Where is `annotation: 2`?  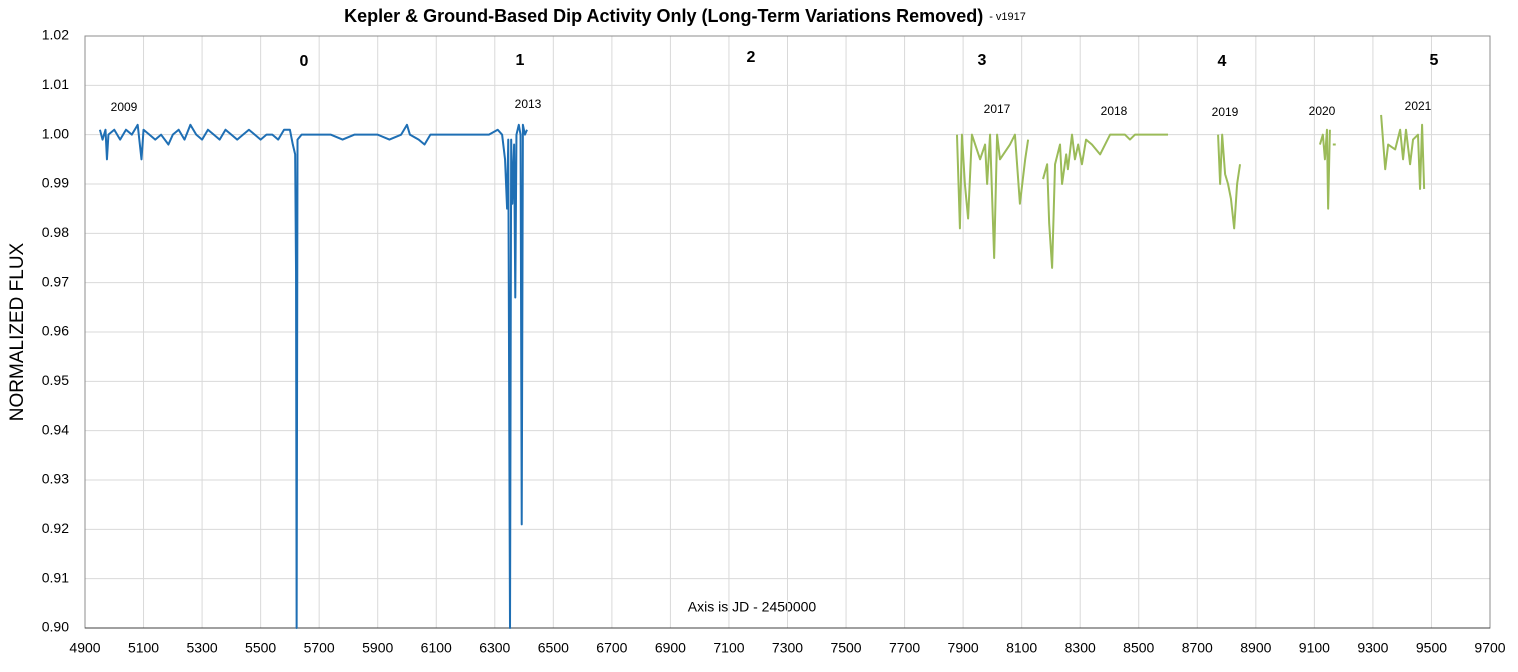 annotation: 2 is located at coordinates (751, 57).